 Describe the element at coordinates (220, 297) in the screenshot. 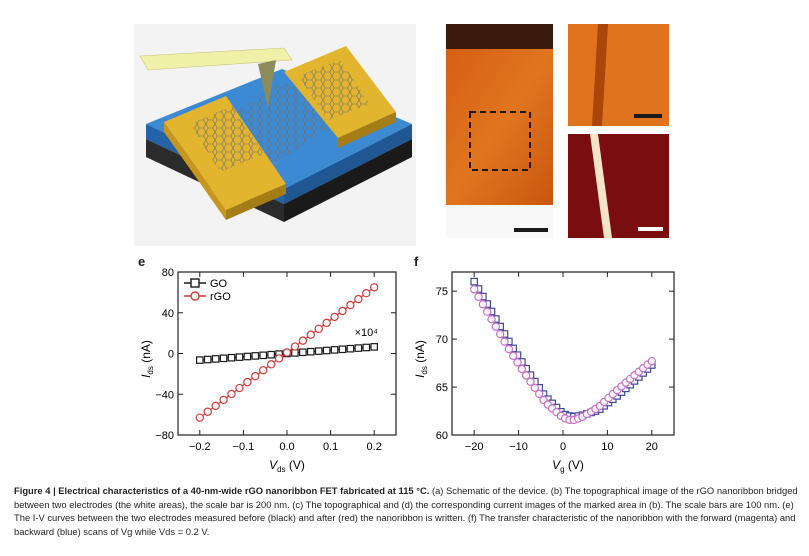

I see `legend-rgo-label: rGO` at that location.